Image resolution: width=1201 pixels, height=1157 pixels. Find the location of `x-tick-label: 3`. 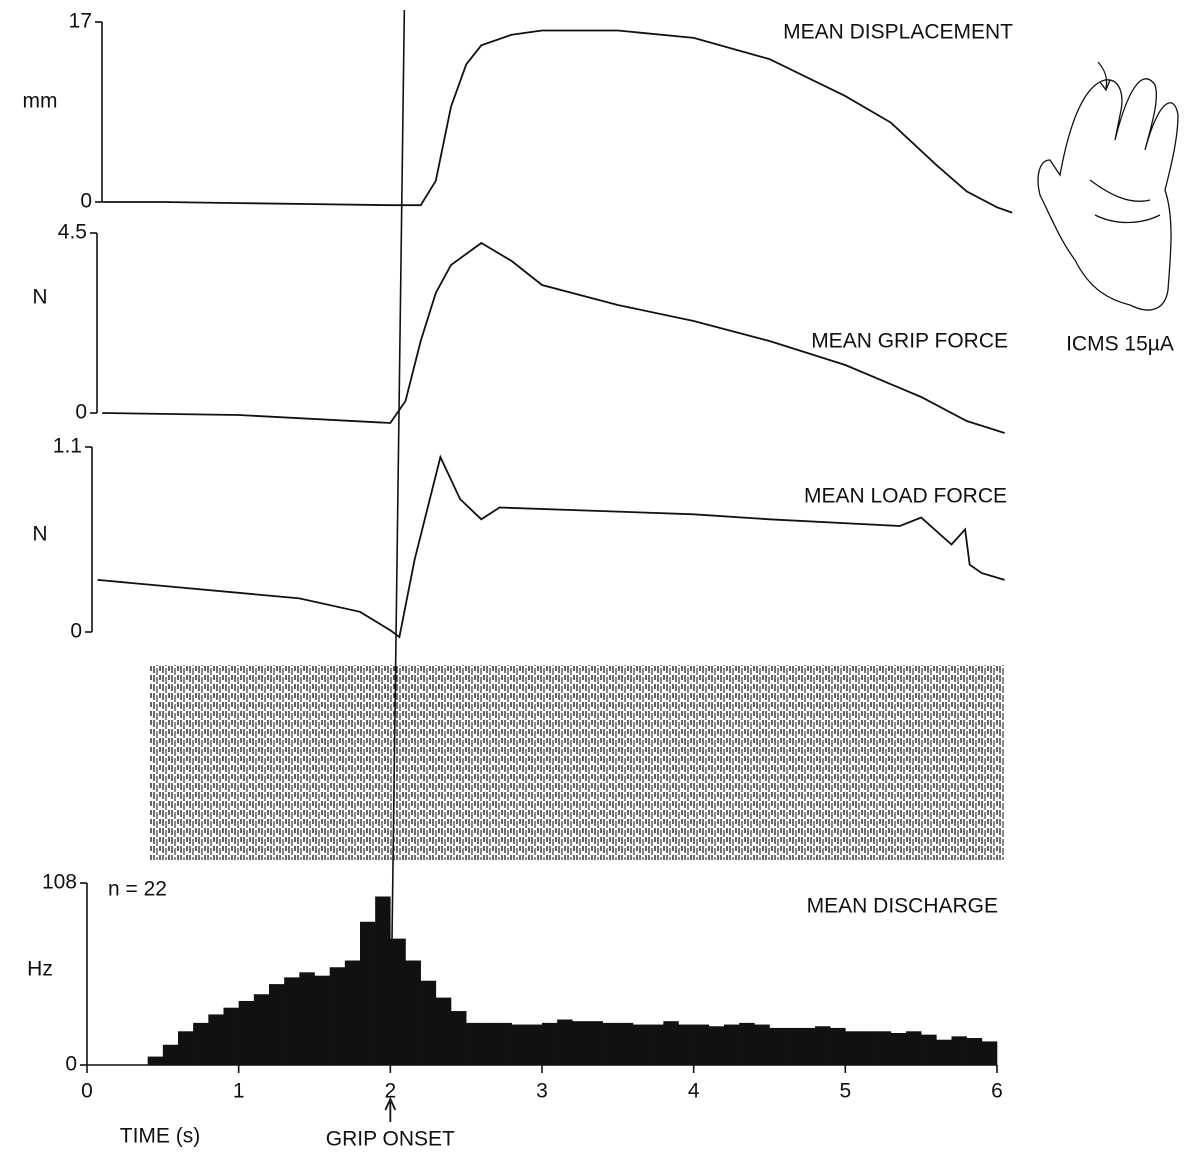

x-tick-label: 3 is located at coordinates (542, 1091).